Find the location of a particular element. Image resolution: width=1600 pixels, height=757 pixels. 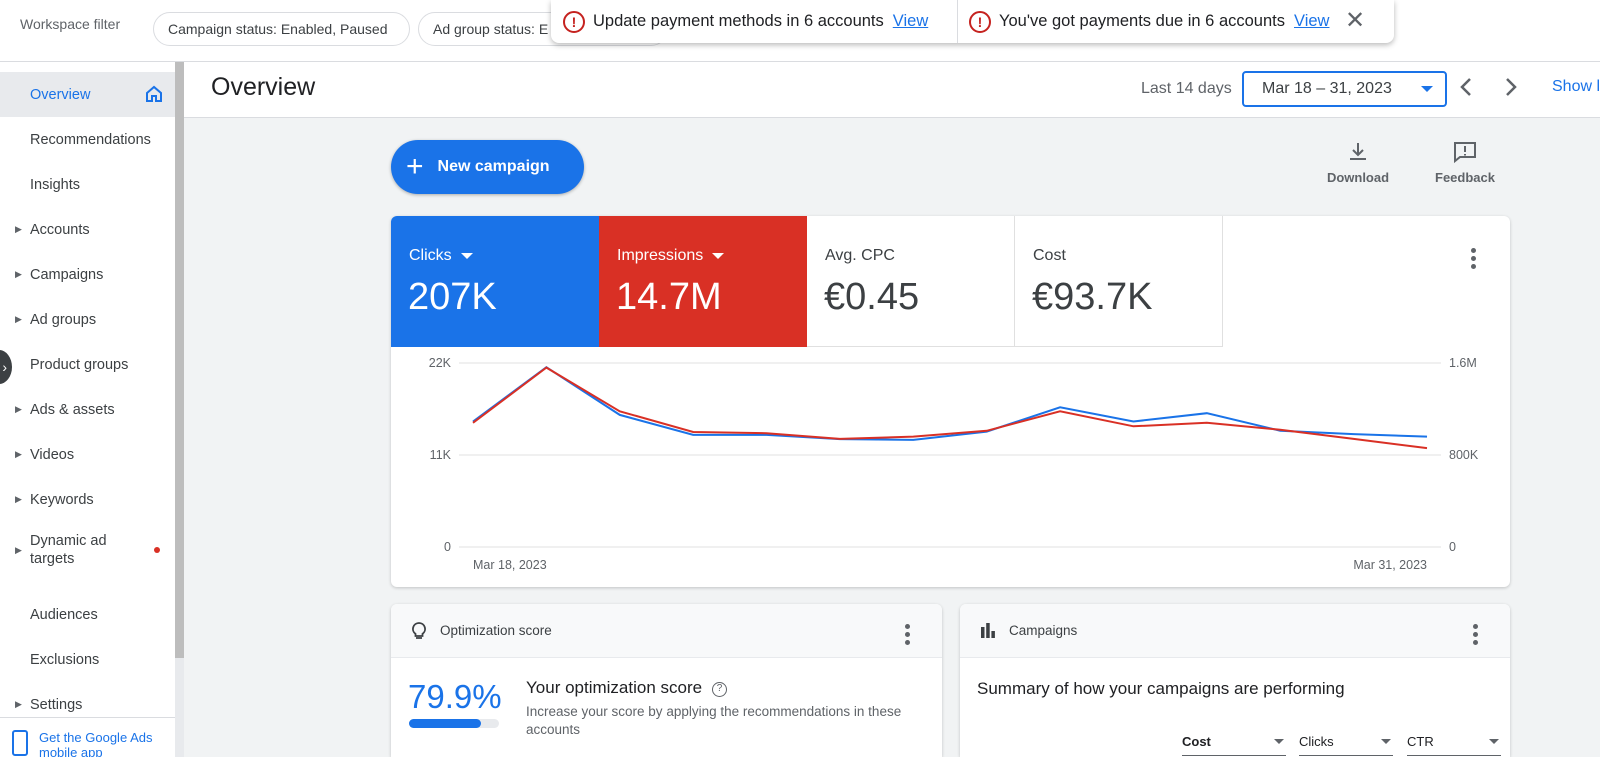

date-range-select: Mar 18 – 31, 2023 is located at coordinates (1344, 89).